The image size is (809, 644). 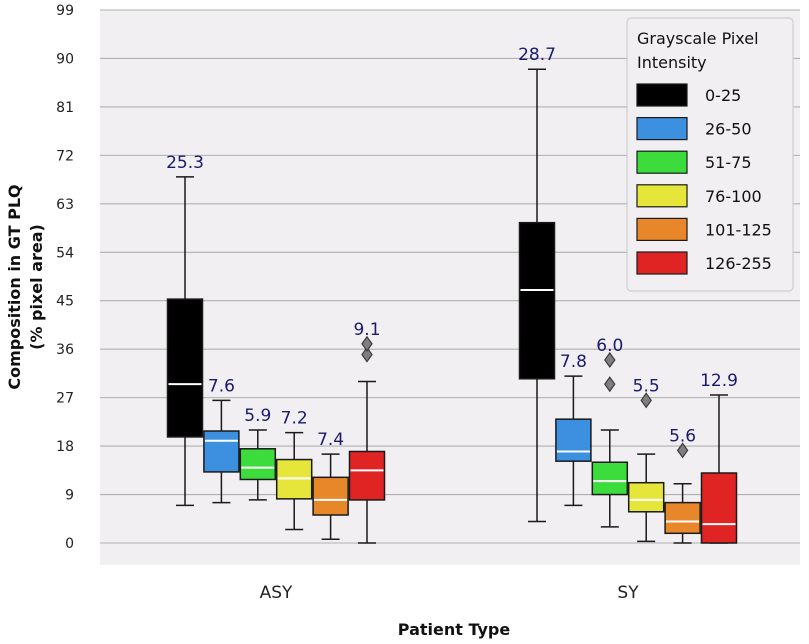 What do you see at coordinates (698, 38) in the screenshot?
I see `legend-title-line1: Grayscale Pixel` at bounding box center [698, 38].